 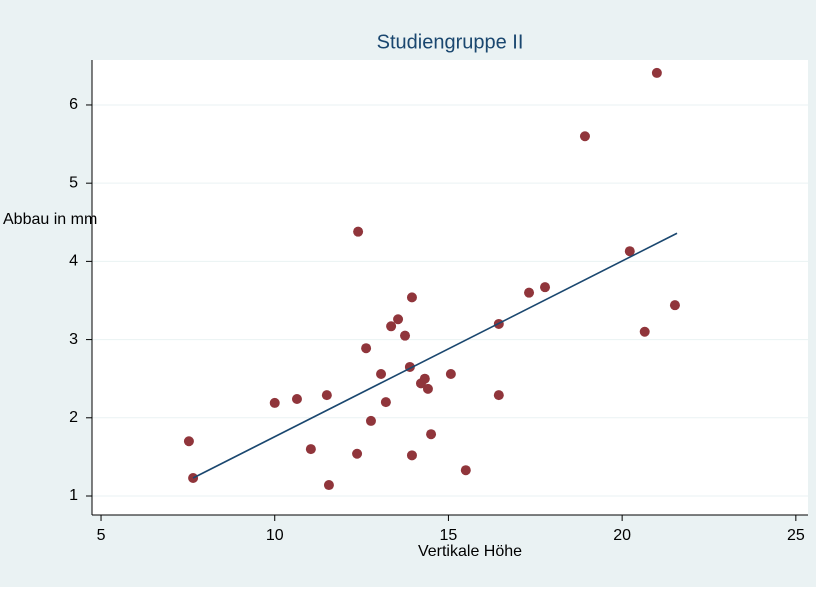 I want to click on y-tick-label: 3, so click(x=73, y=339).